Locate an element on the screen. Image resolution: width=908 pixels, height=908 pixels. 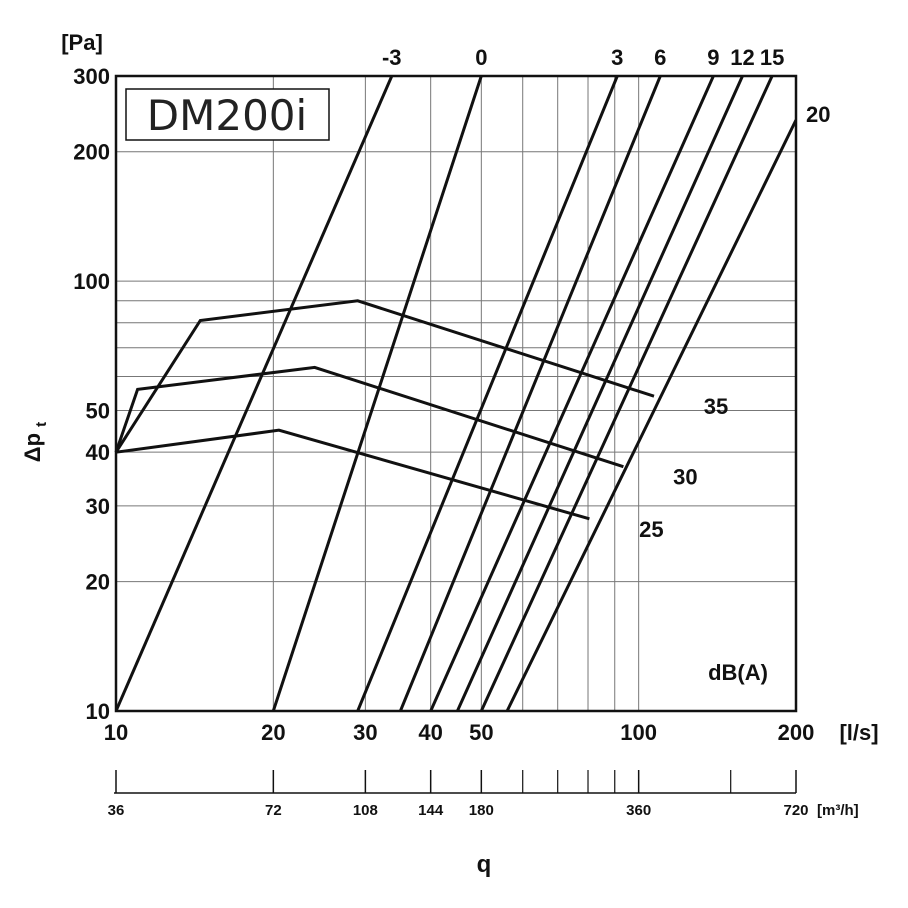
sound-level-lines is located at coordinates (384, 410).